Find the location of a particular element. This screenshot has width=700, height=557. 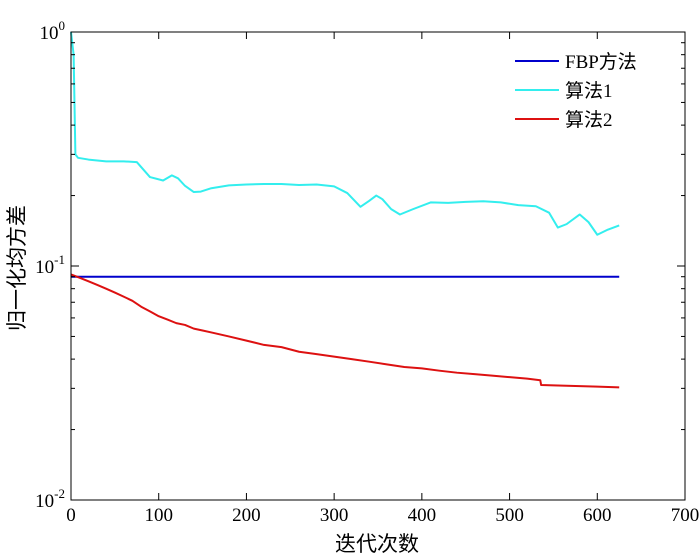

y-tick-label: 10⁰ is located at coordinates (53, 31).